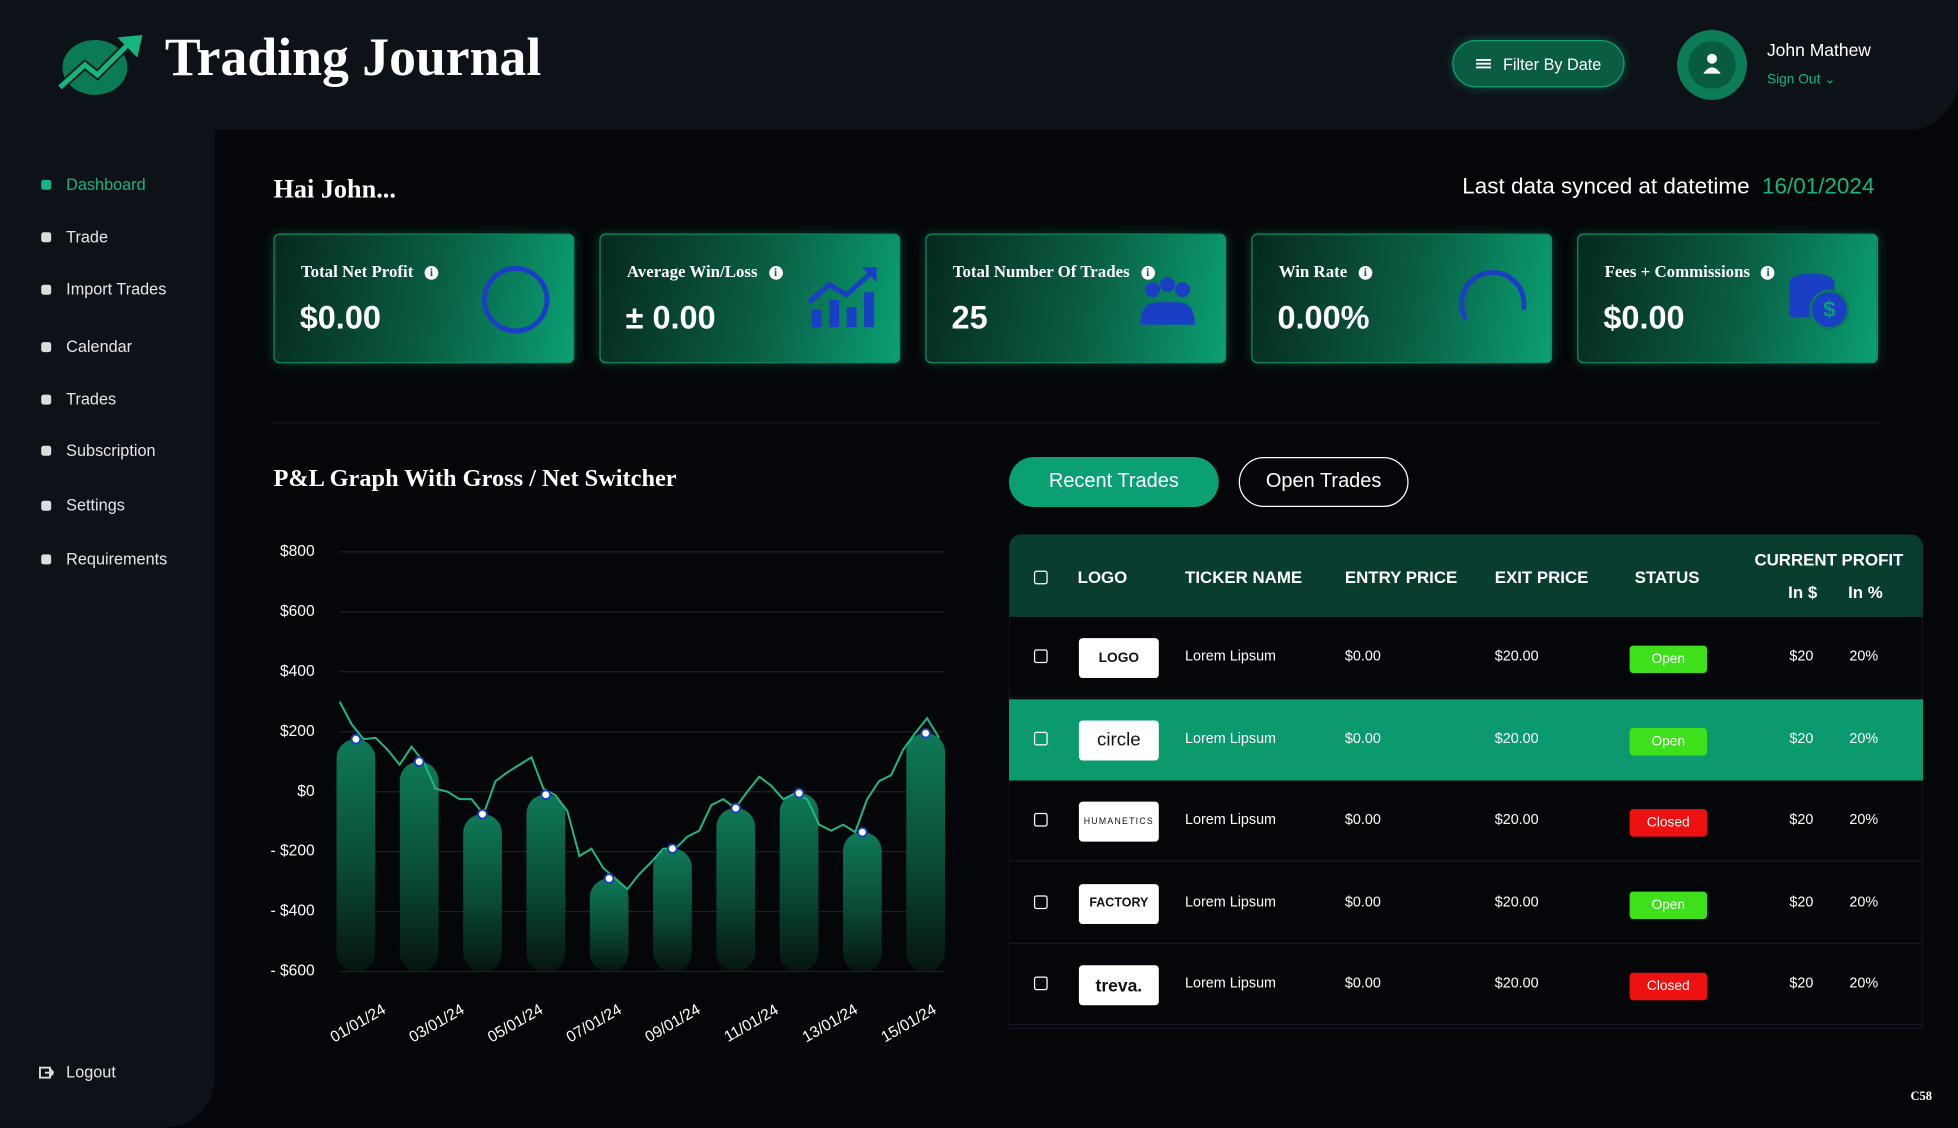 The height and width of the screenshot is (1128, 1958). I want to click on header, so click(979, 65).